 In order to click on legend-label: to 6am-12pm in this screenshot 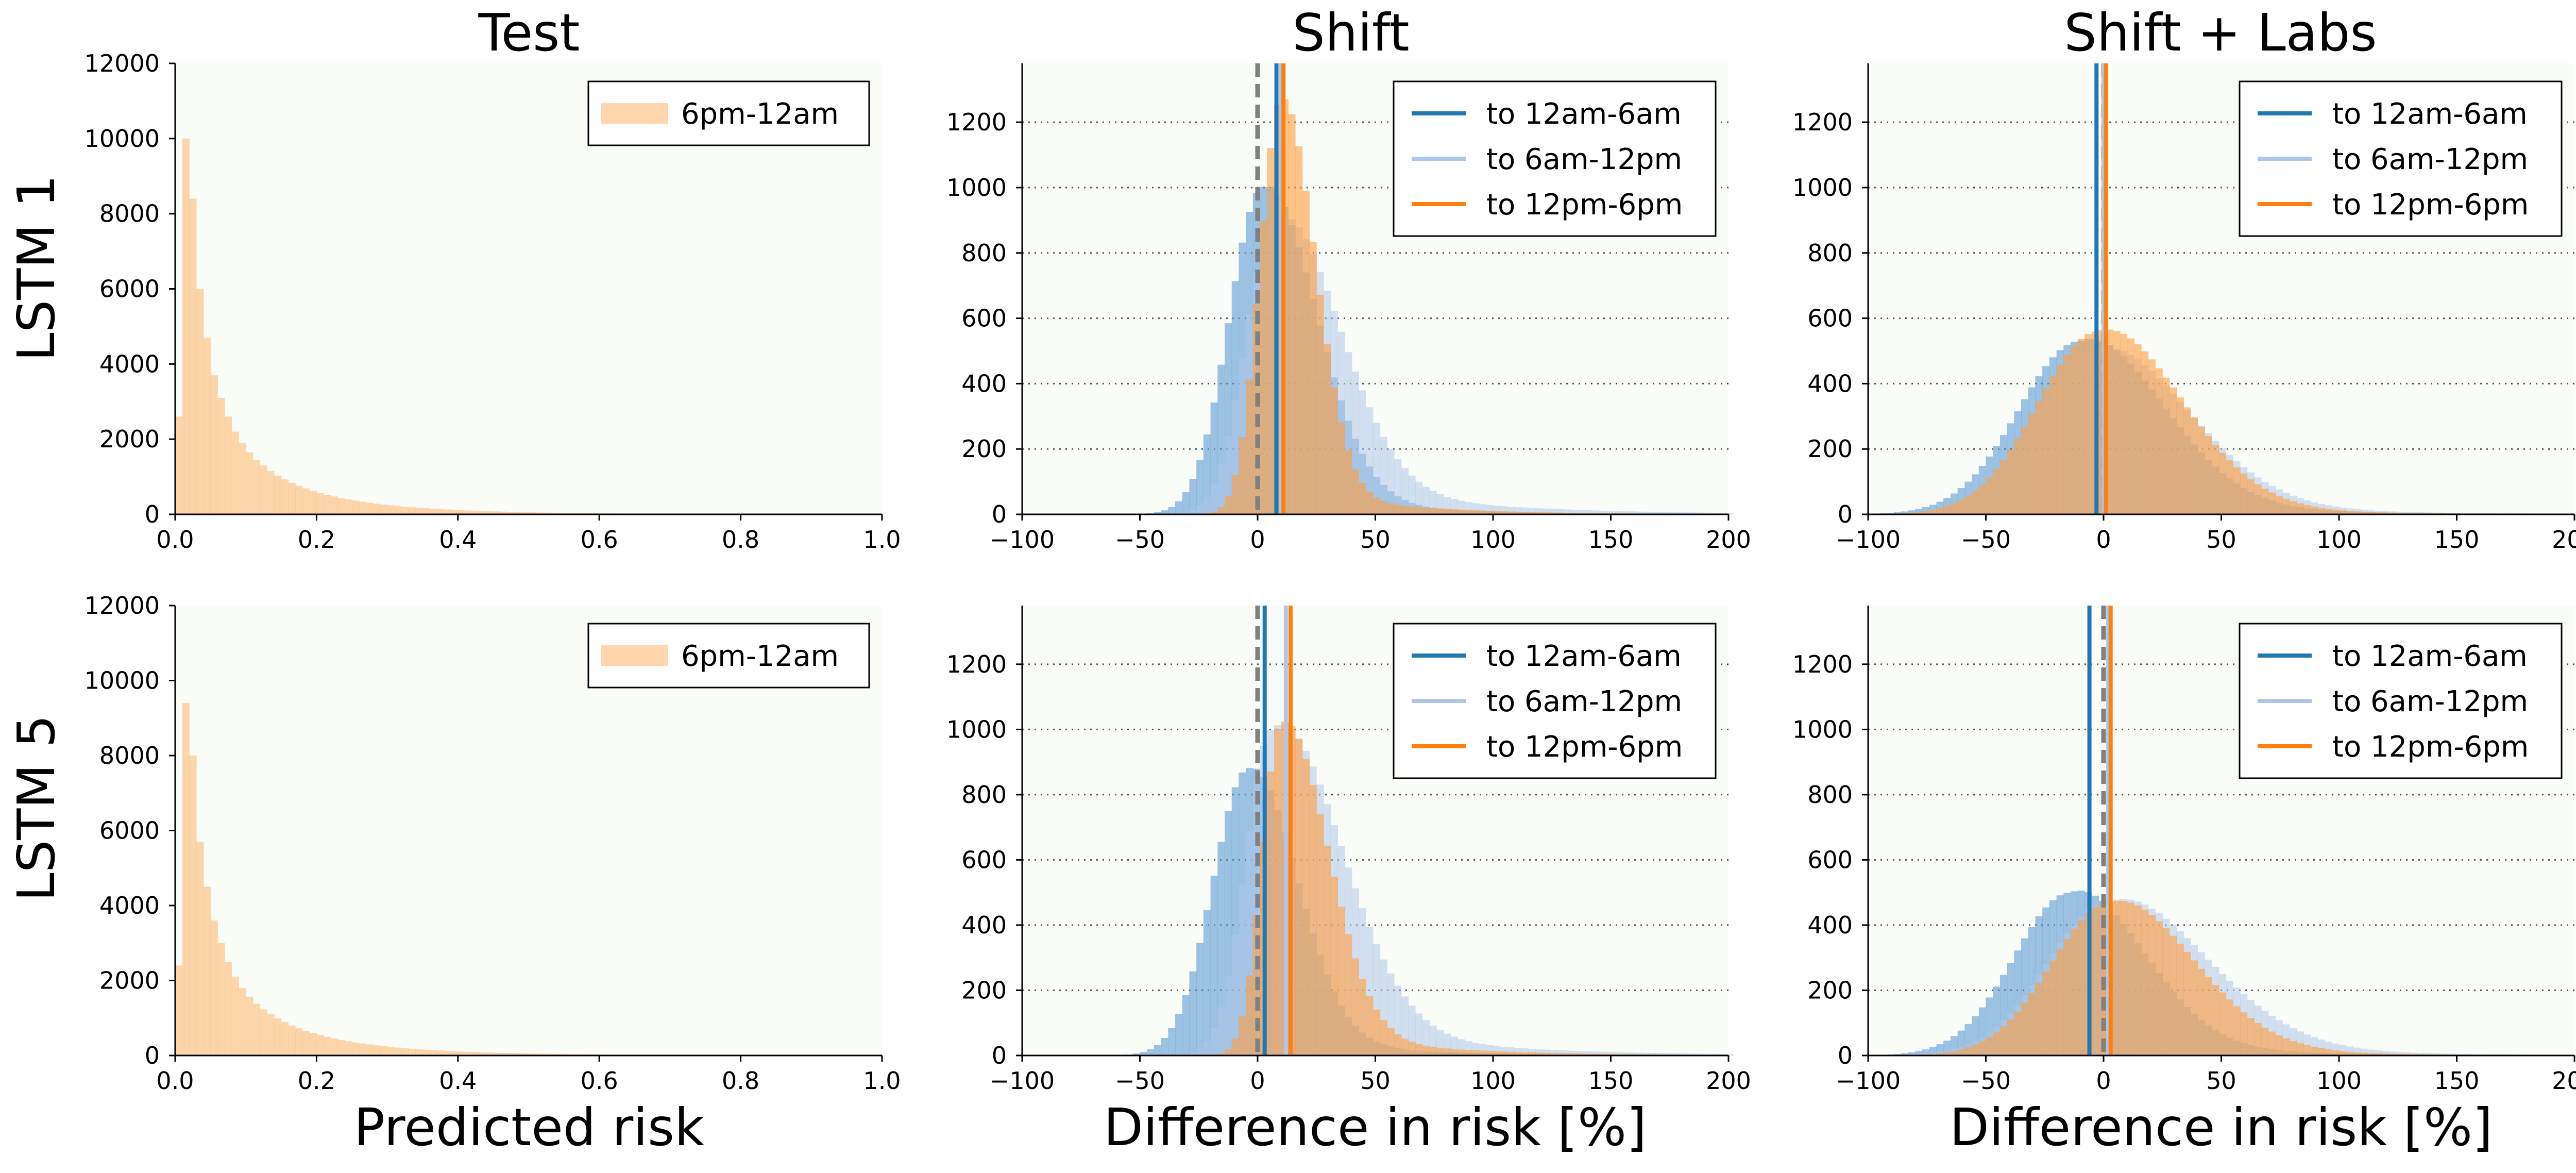, I will do `click(2430, 159)`.